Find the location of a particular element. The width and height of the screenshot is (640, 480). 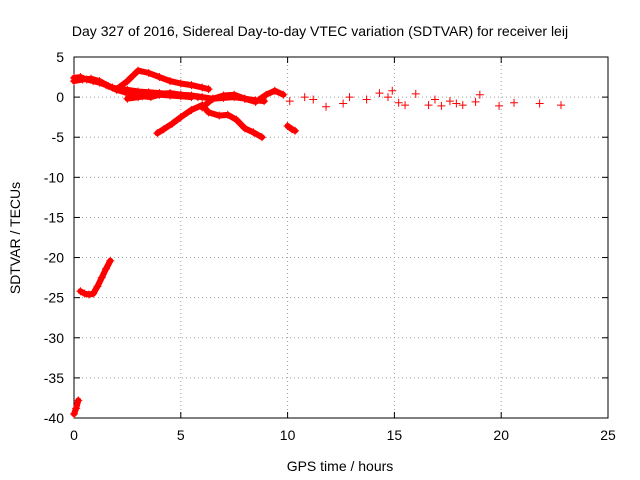

x-tick-label: 10 is located at coordinates (288, 435).